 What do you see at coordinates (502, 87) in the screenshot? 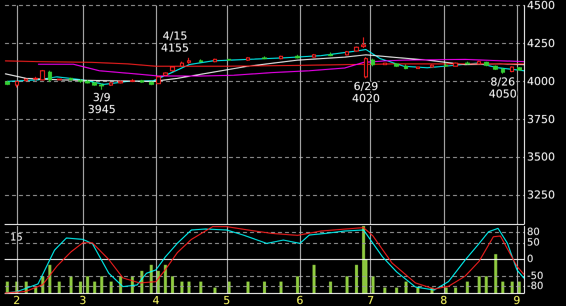
I see `annotation: 8/26 4050` at bounding box center [502, 87].